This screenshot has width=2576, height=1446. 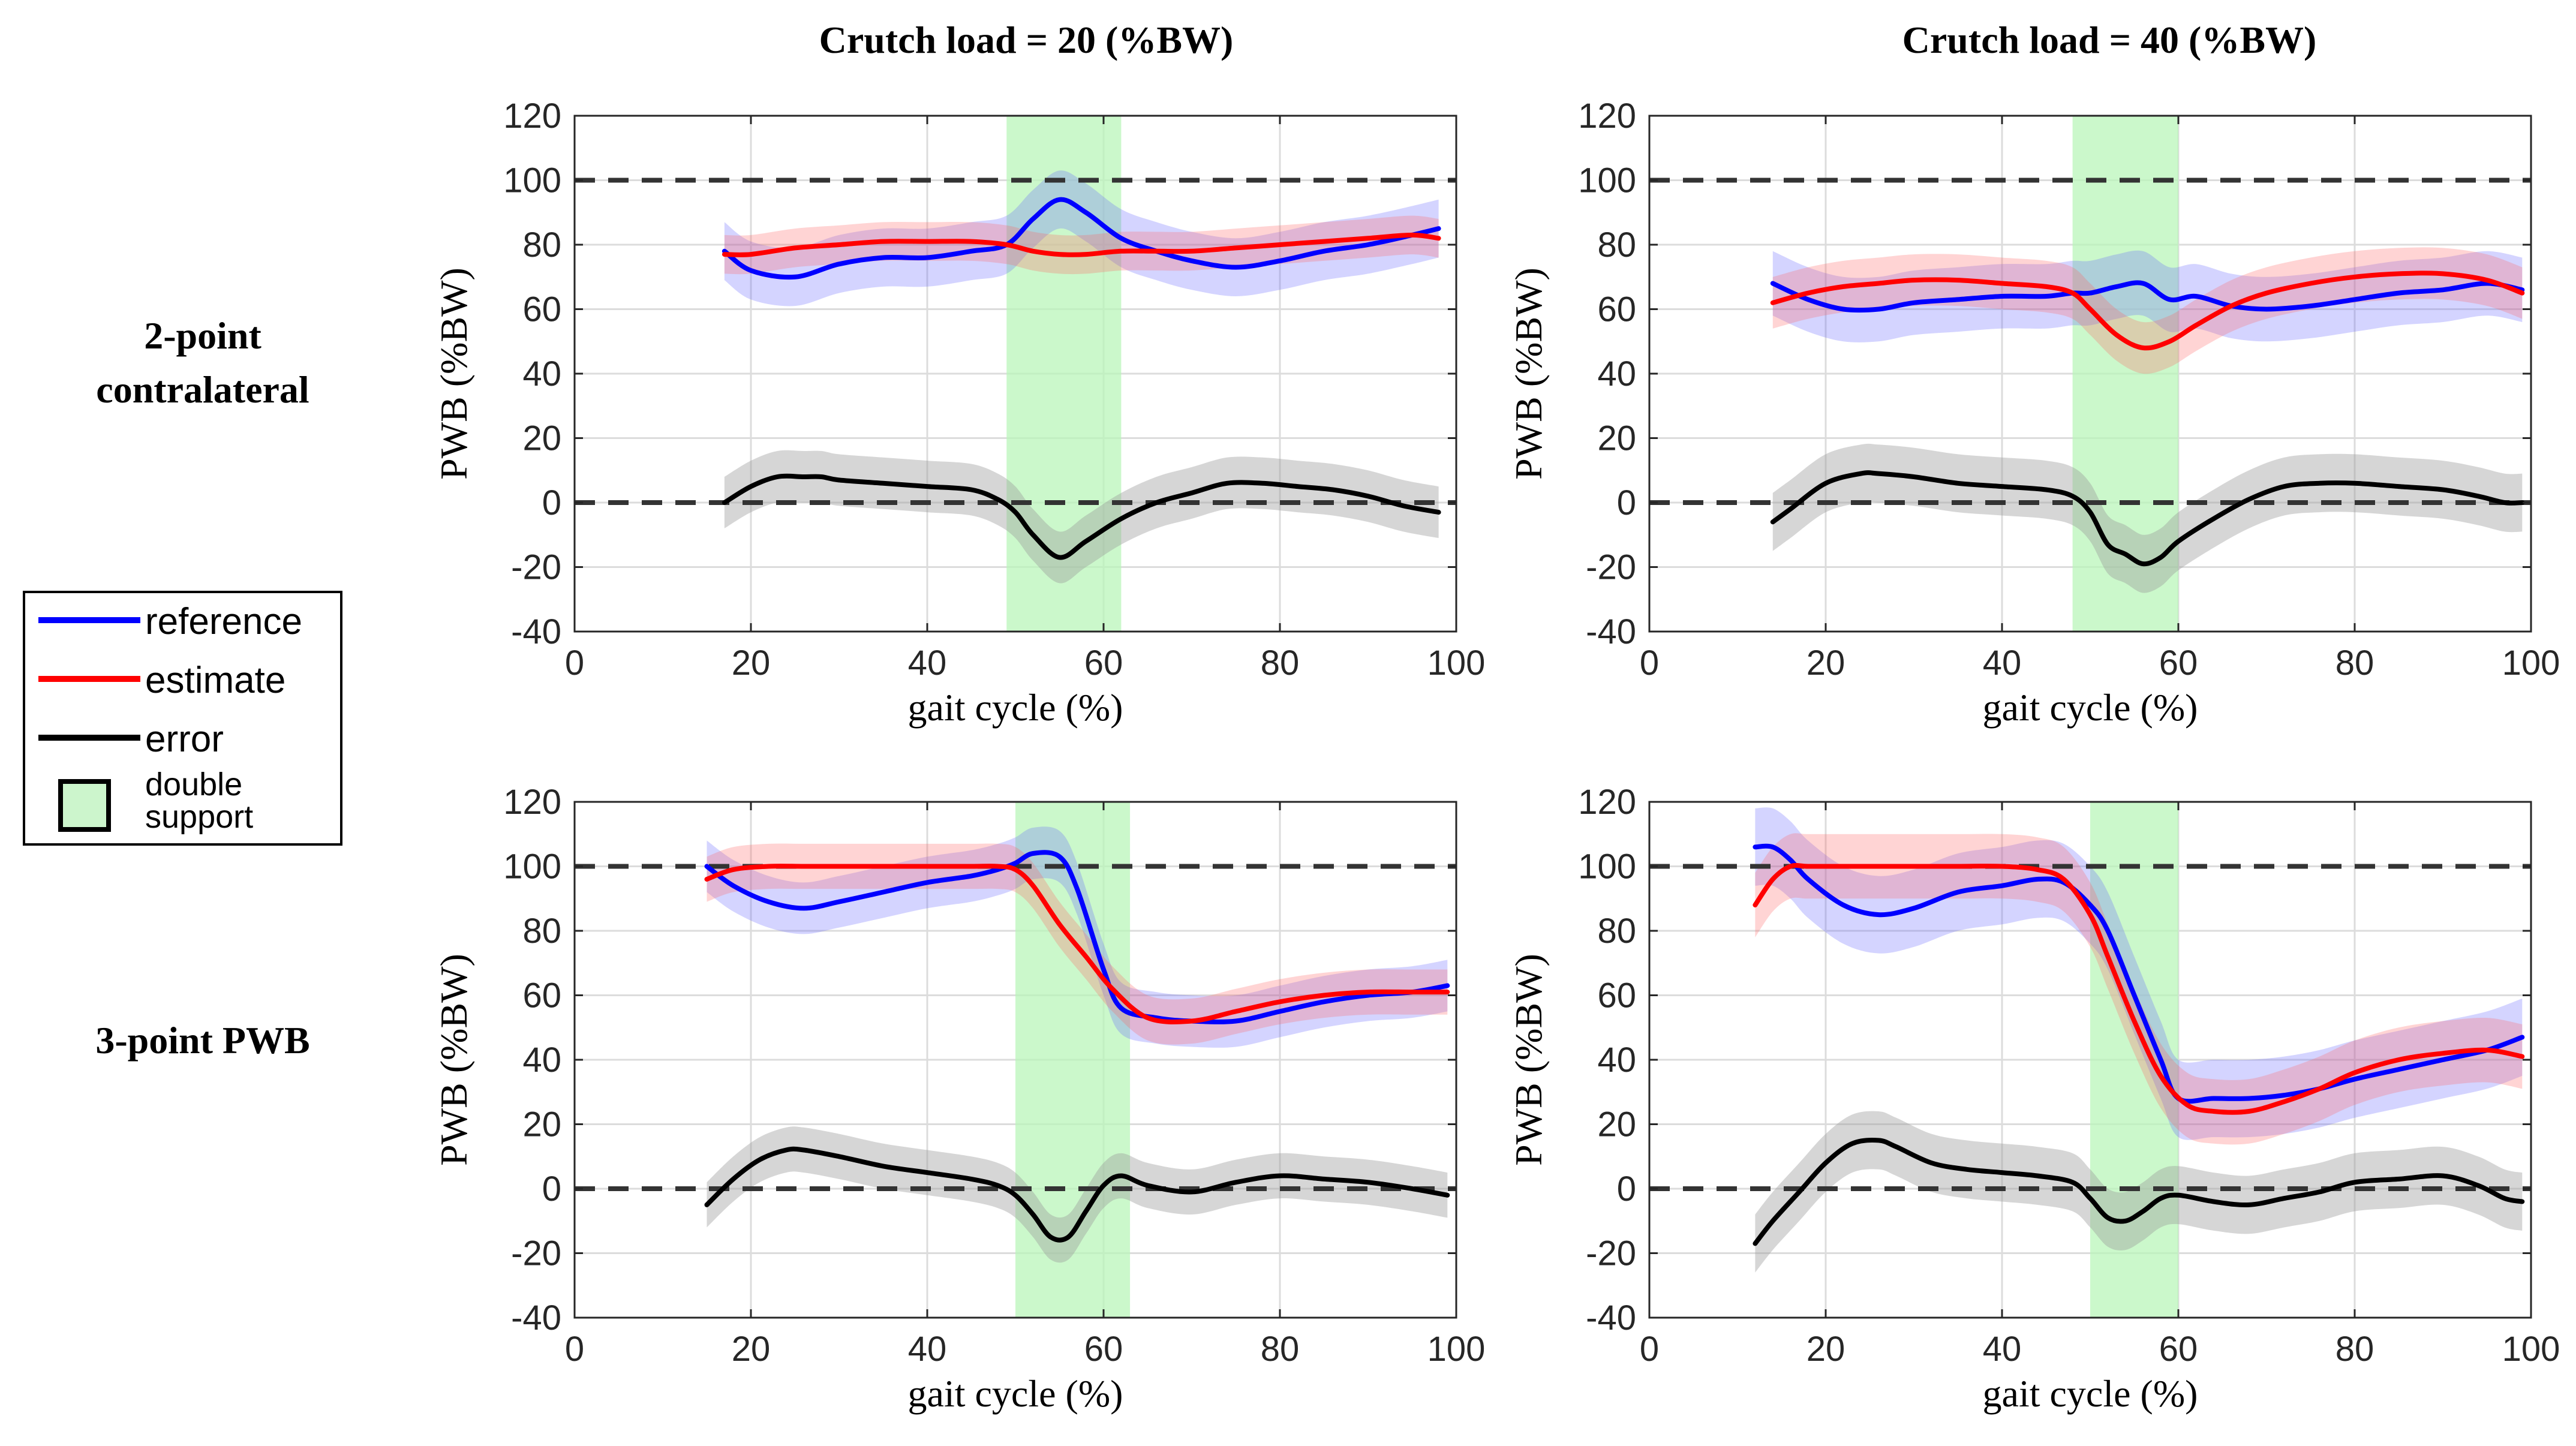 I want to click on legend-swatch-reference, so click(x=89, y=620).